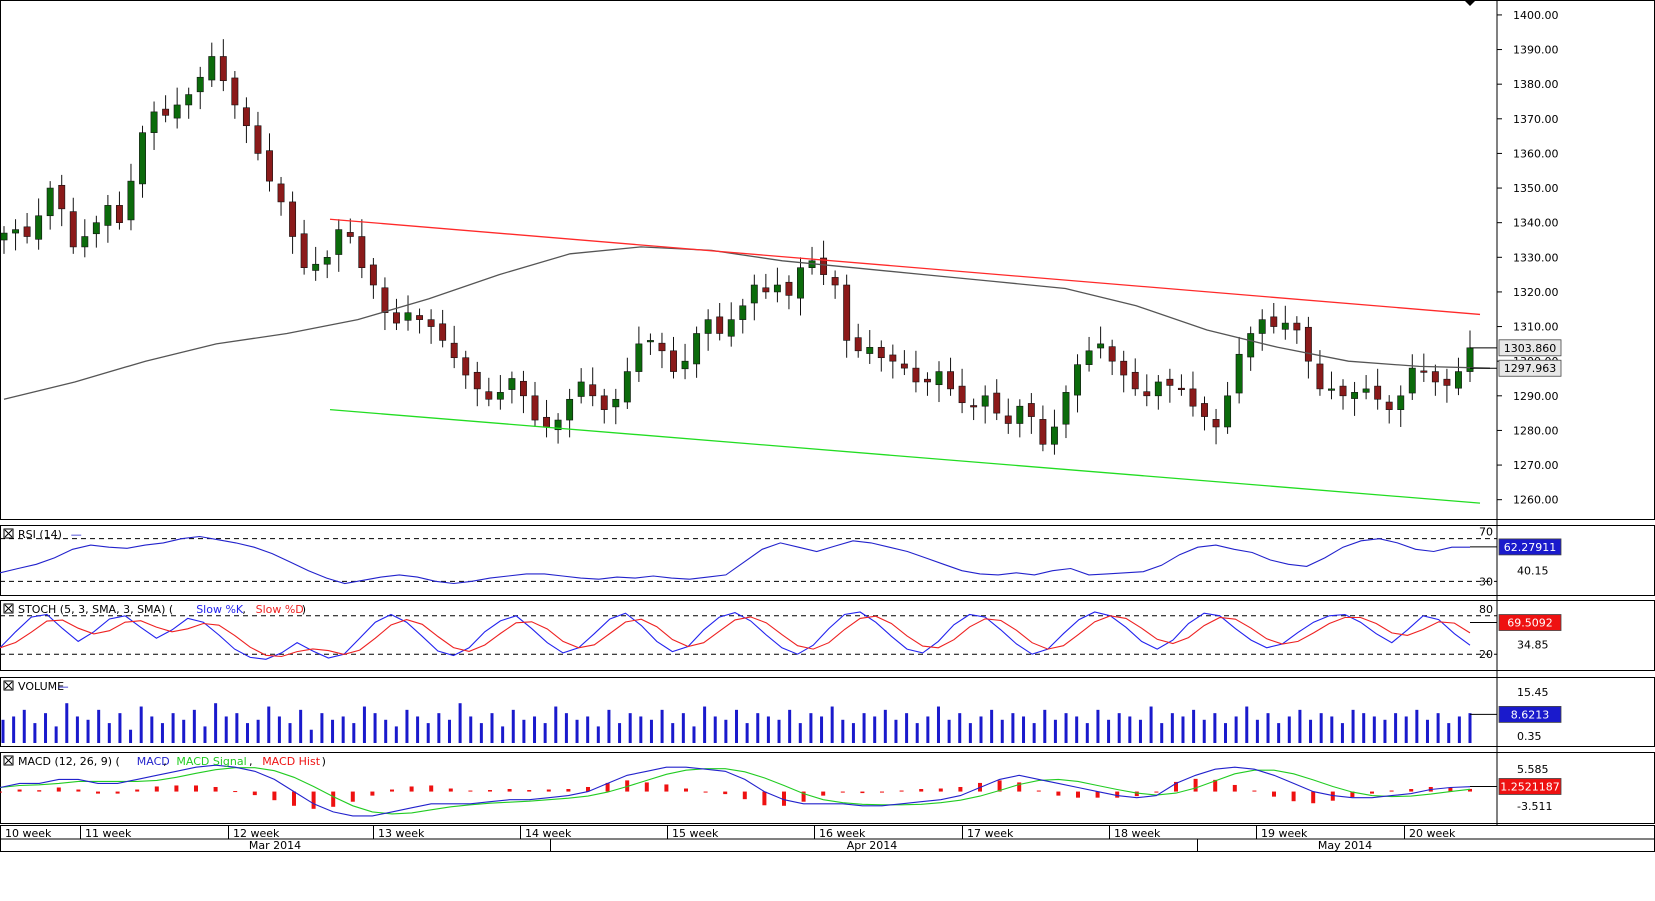 This screenshot has height=901, width=1655. I want to click on price-tick-label: 1320.00, so click(1536, 292).